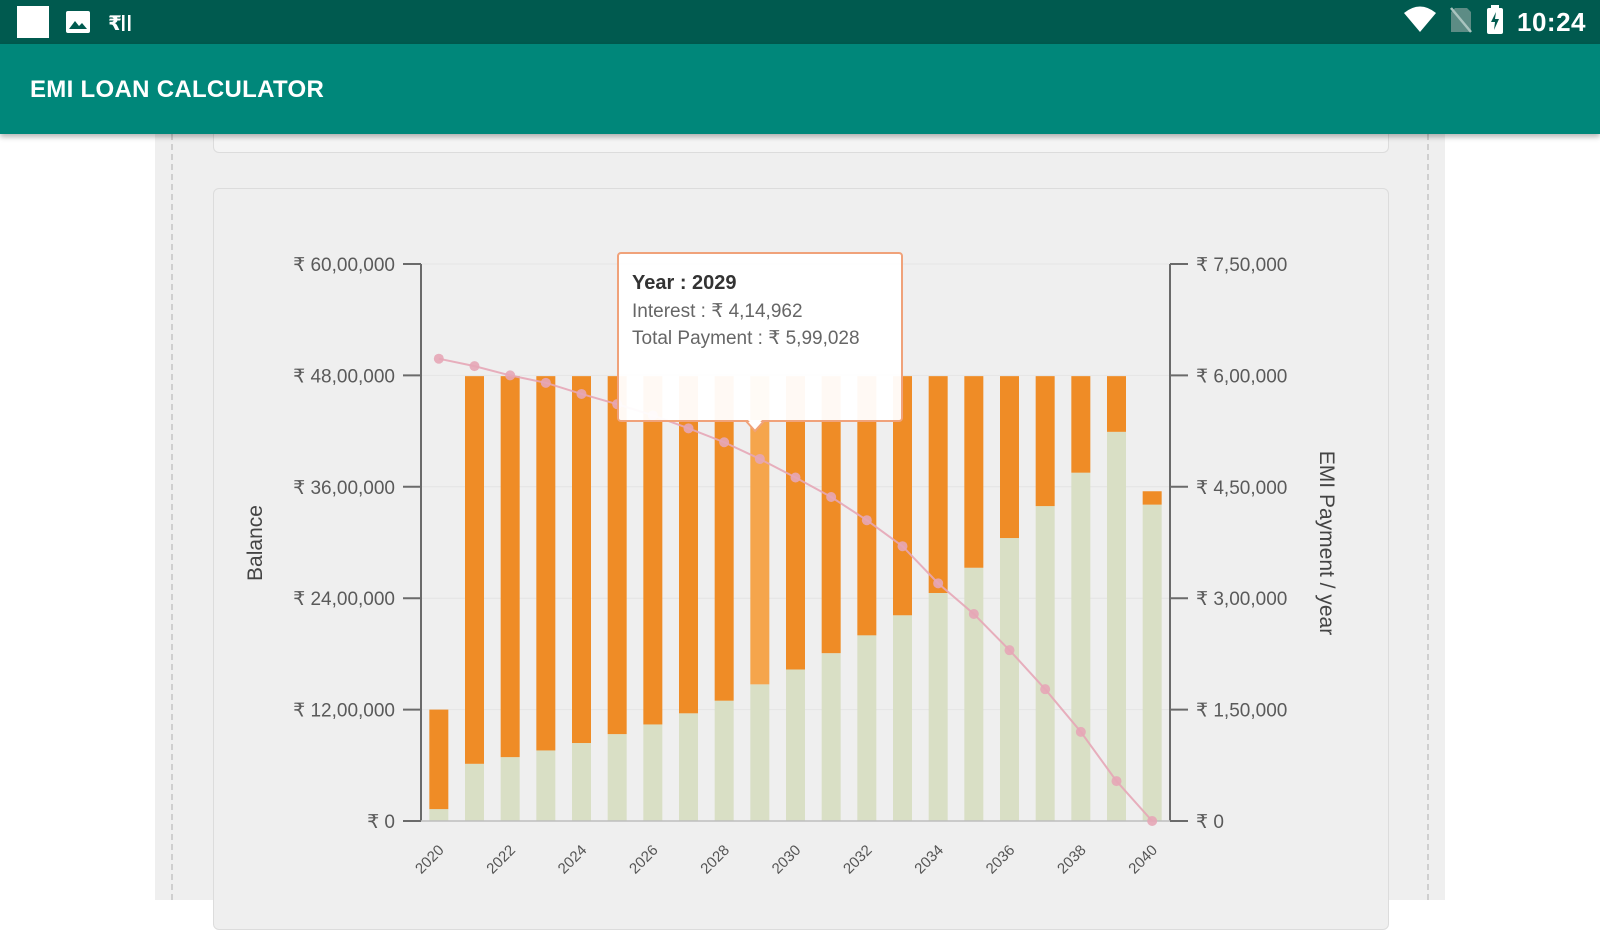  I want to click on left-tick-label: ₹ 0, so click(381, 822).